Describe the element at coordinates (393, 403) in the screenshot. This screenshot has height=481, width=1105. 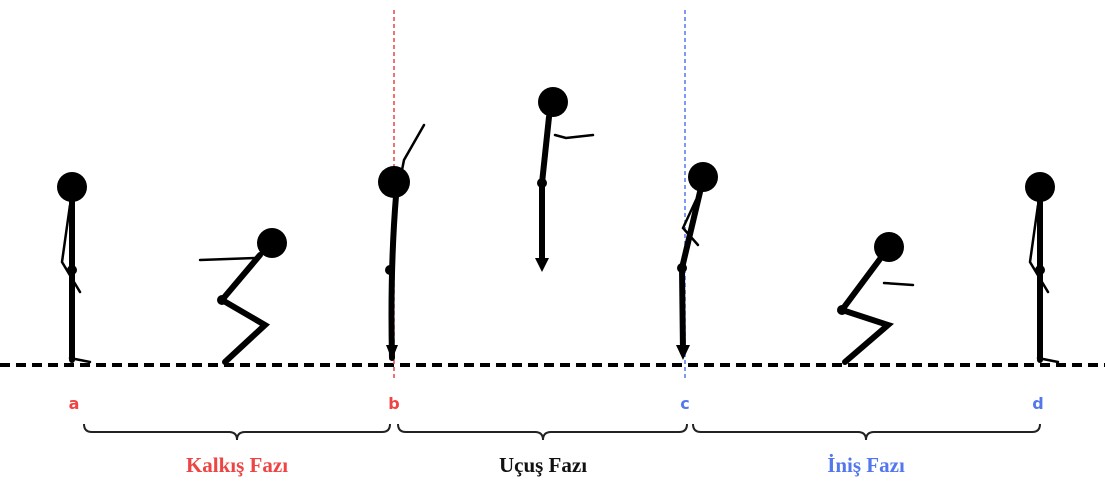
I see `point-label: b` at that location.